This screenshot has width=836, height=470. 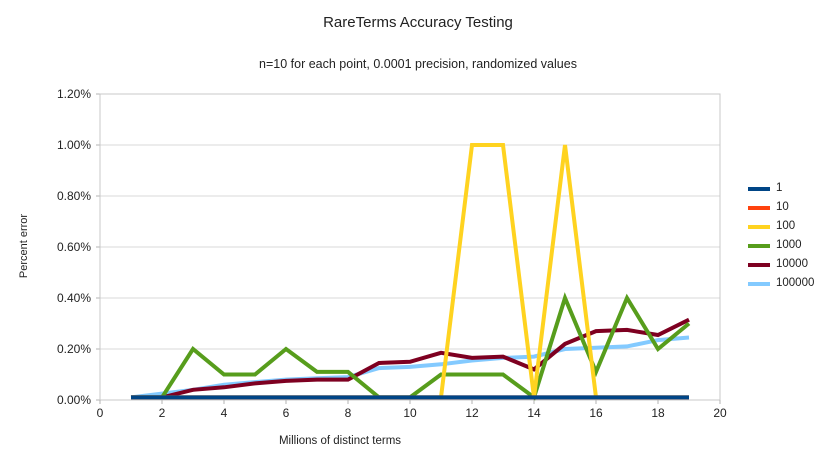 I want to click on legend-item-100: 100, so click(x=781, y=226).